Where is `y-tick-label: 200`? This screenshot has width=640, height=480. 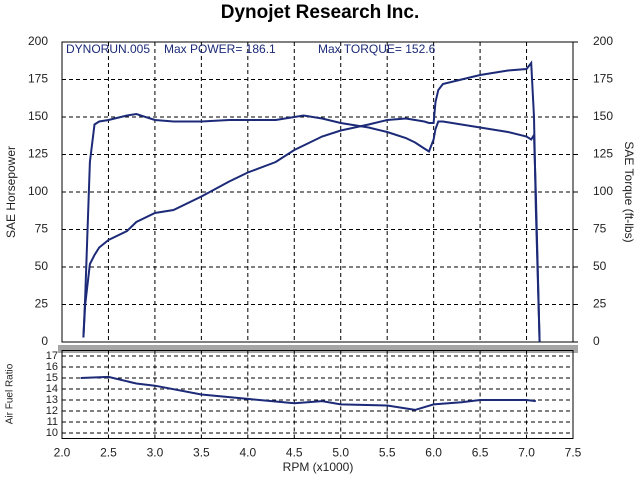 y-tick-label: 200 is located at coordinates (38, 41).